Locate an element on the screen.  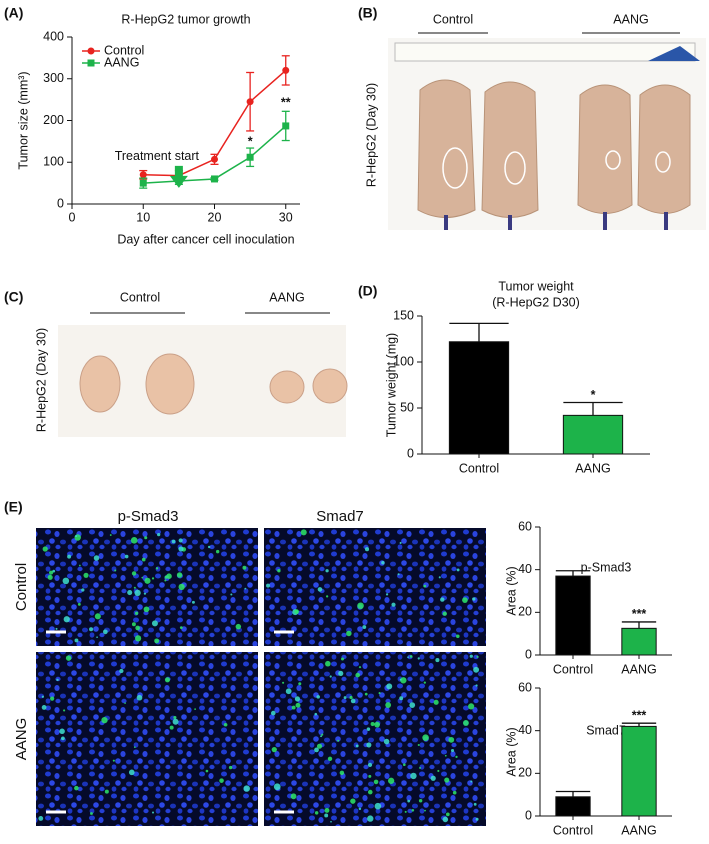
x-tick-label: Control is located at coordinates (573, 669).